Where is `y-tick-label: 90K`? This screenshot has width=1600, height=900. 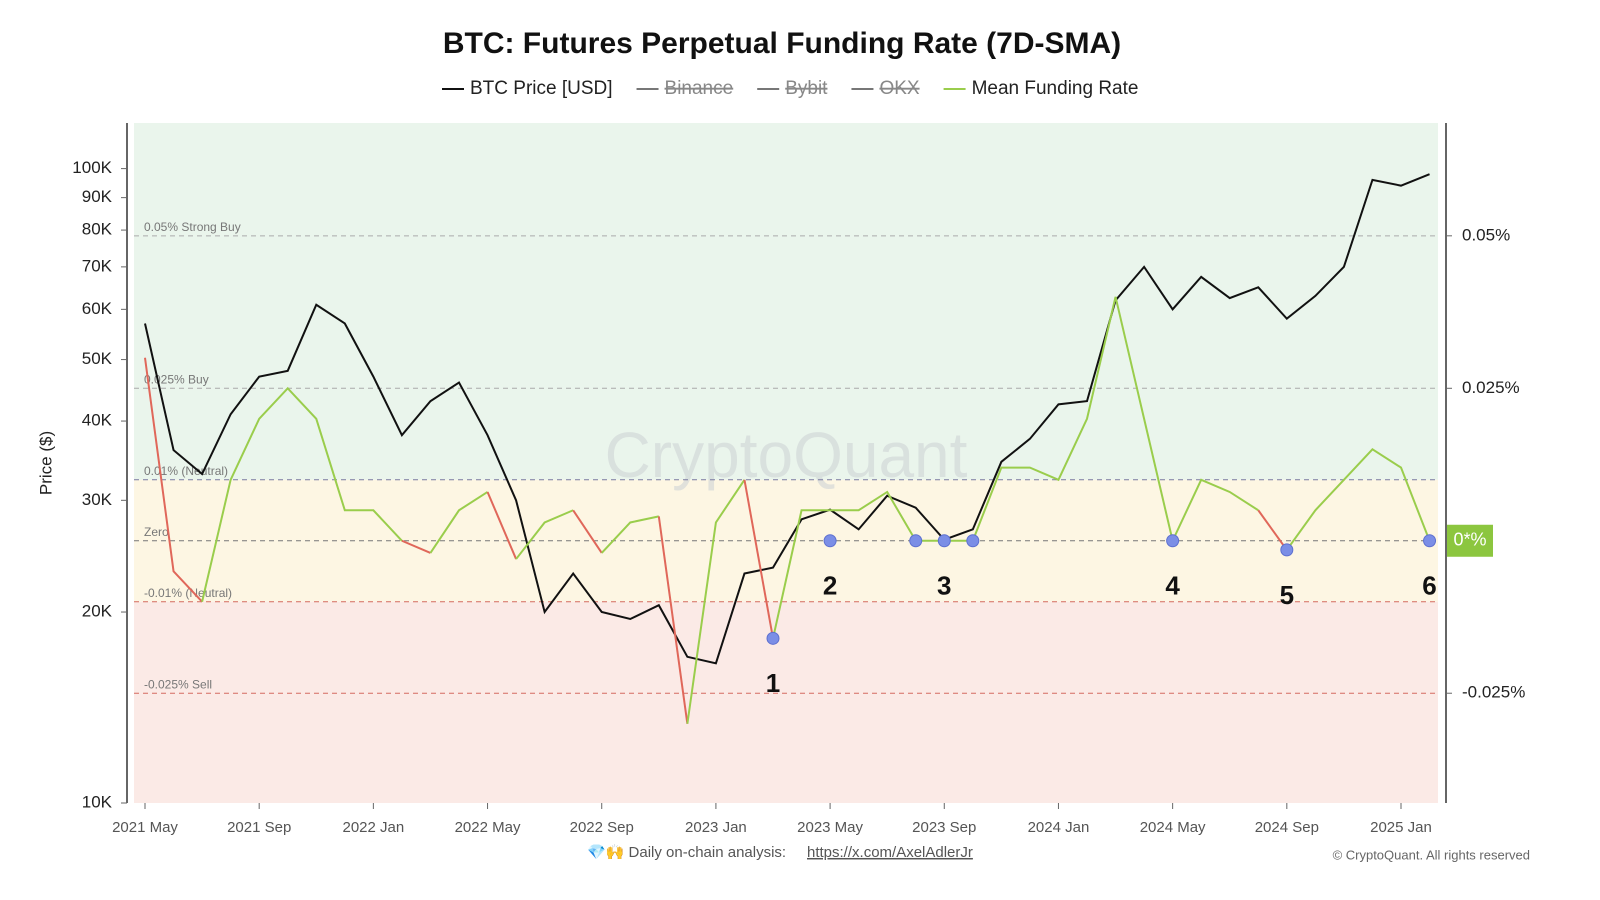 y-tick-label: 90K is located at coordinates (97, 196).